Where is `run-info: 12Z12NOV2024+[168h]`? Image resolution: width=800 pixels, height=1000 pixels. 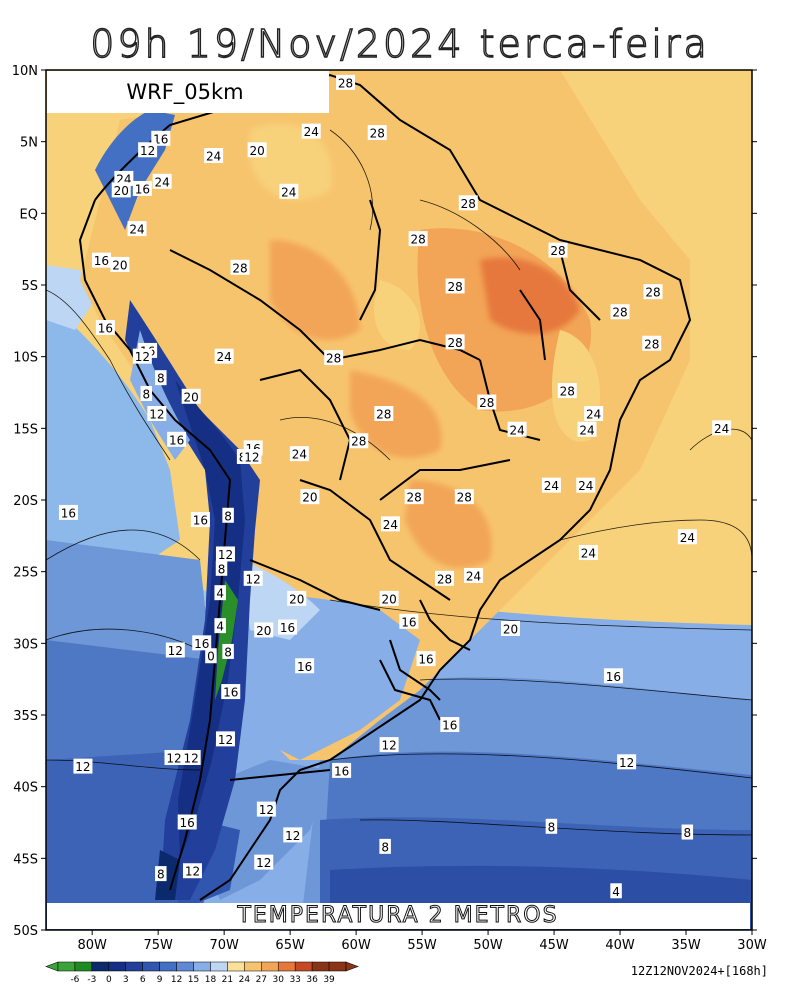 run-info: 12Z12NOV2024+[168h] is located at coordinates (699, 971).